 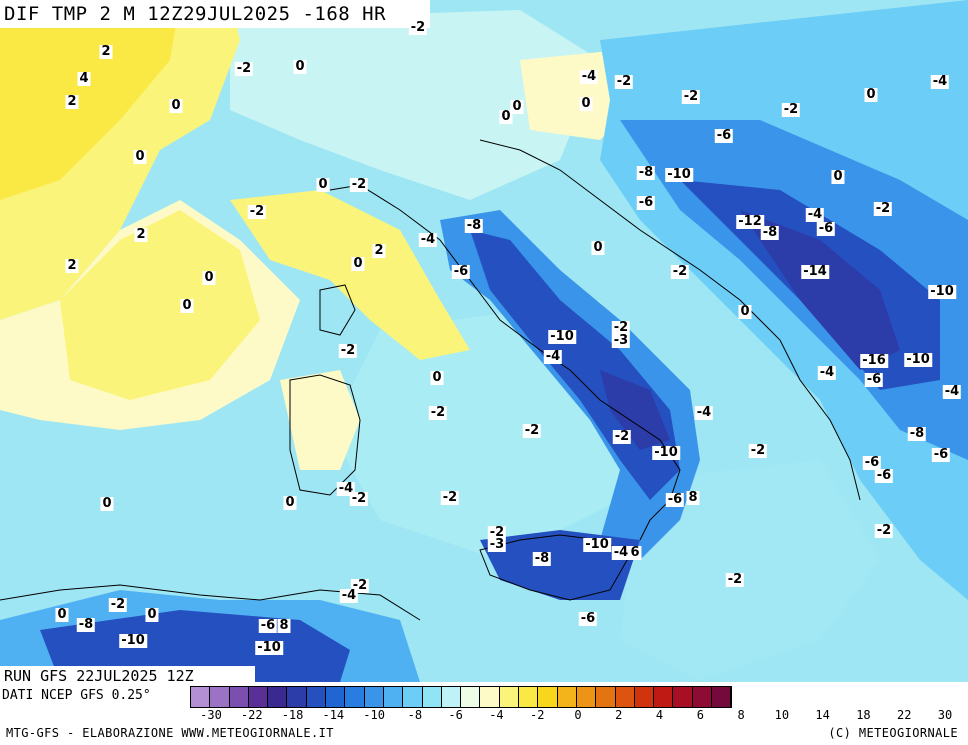 I want to click on color-scale-tick: 10, so click(x=782, y=715).